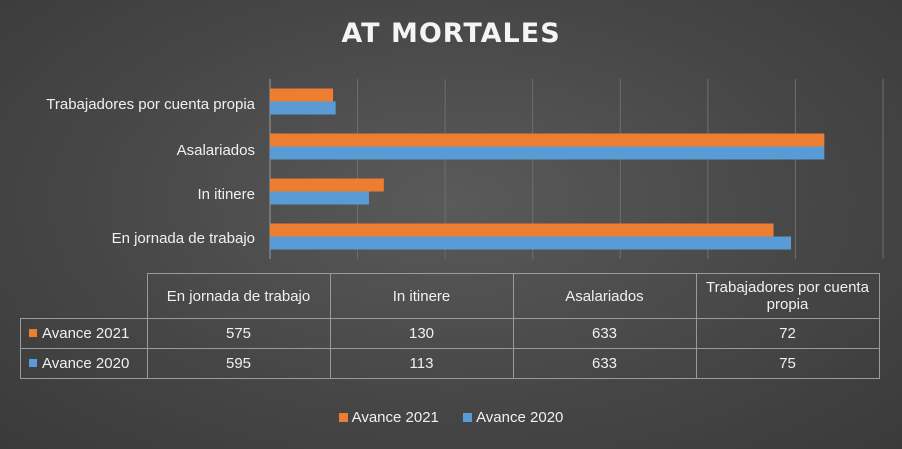 The width and height of the screenshot is (902, 449). Describe the element at coordinates (238, 333) in the screenshot. I see `table-value-cell: 575` at that location.